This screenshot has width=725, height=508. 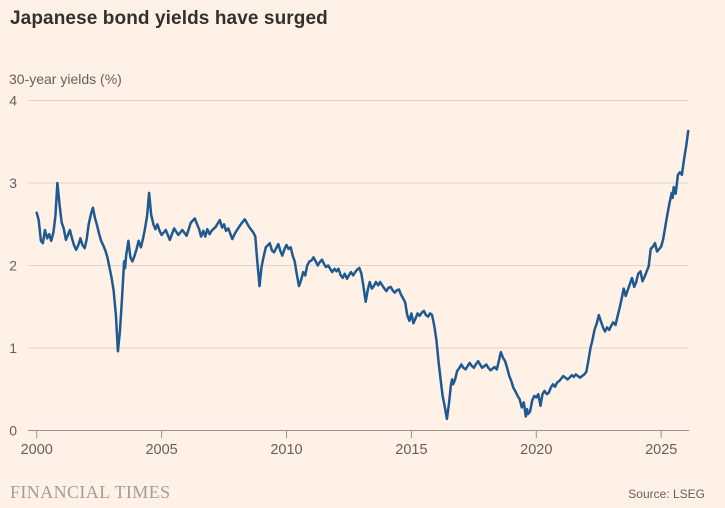 I want to click on y-tick-label: 1, so click(x=13, y=348).